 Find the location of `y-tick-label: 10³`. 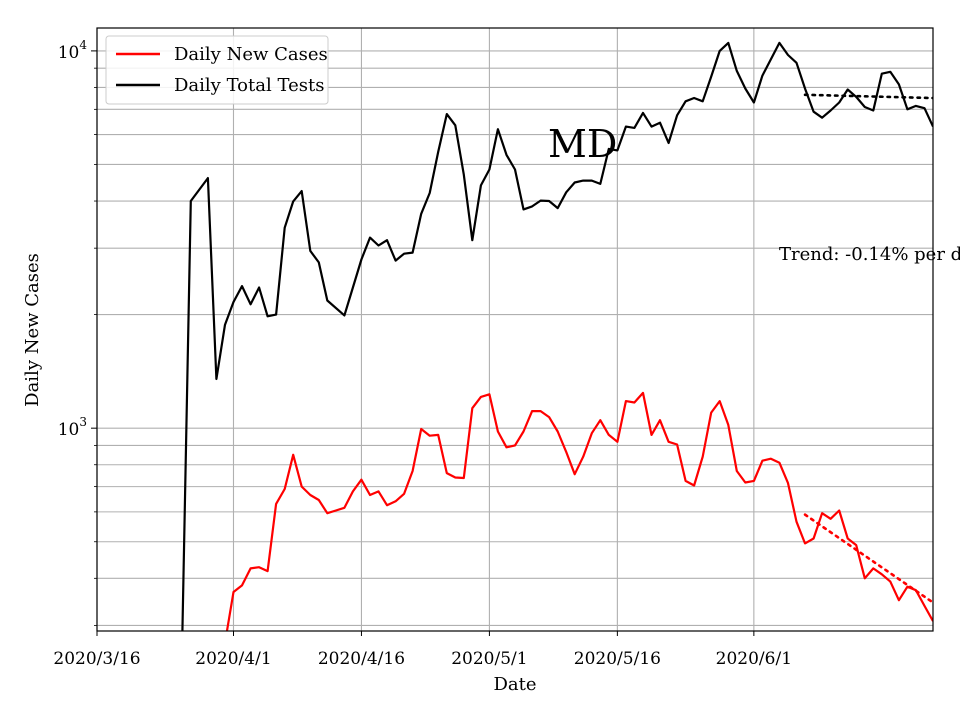

y-tick-label: 10³ is located at coordinates (72, 427).